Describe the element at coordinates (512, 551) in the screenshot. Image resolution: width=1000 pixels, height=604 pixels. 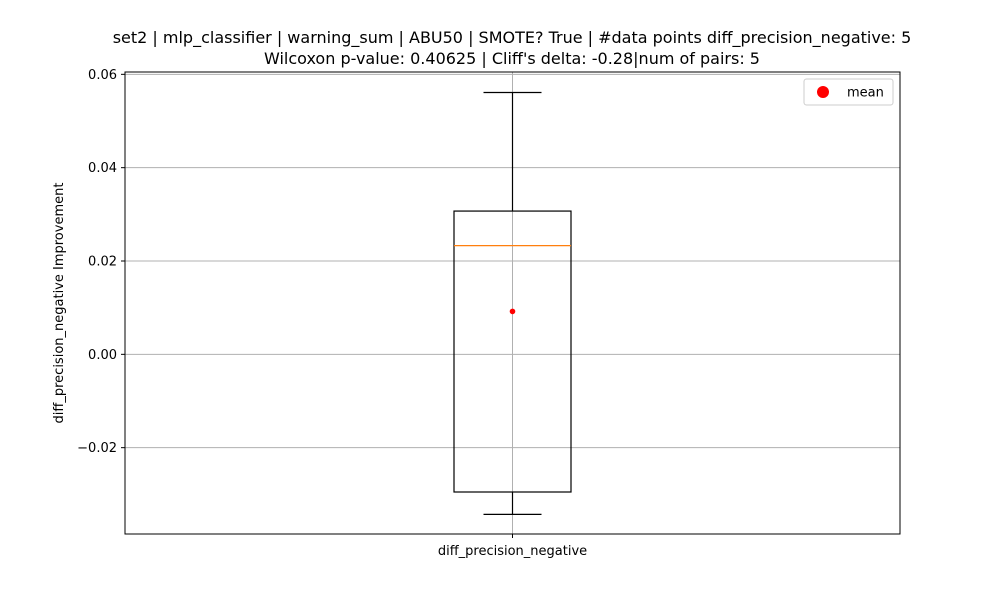
I see `x-tick-label: diff_precision_negative` at that location.